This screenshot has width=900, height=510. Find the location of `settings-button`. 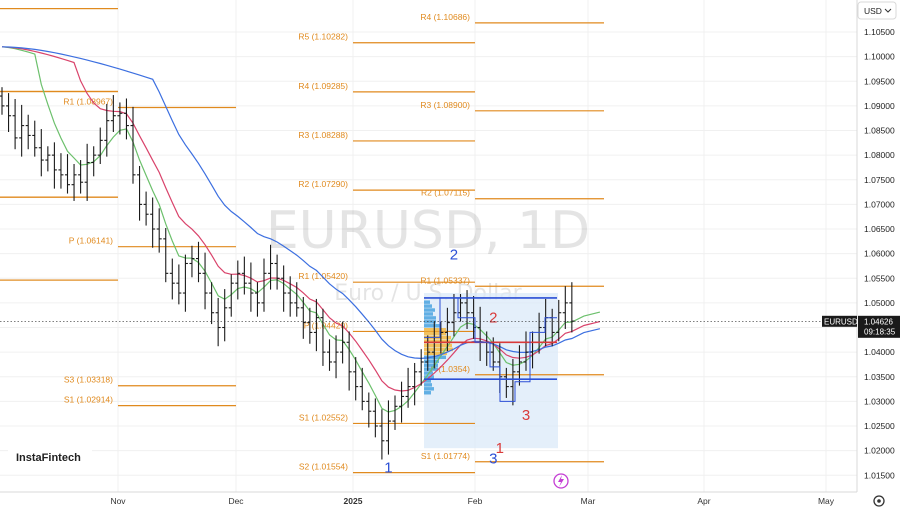

settings-button is located at coordinates (879, 501).